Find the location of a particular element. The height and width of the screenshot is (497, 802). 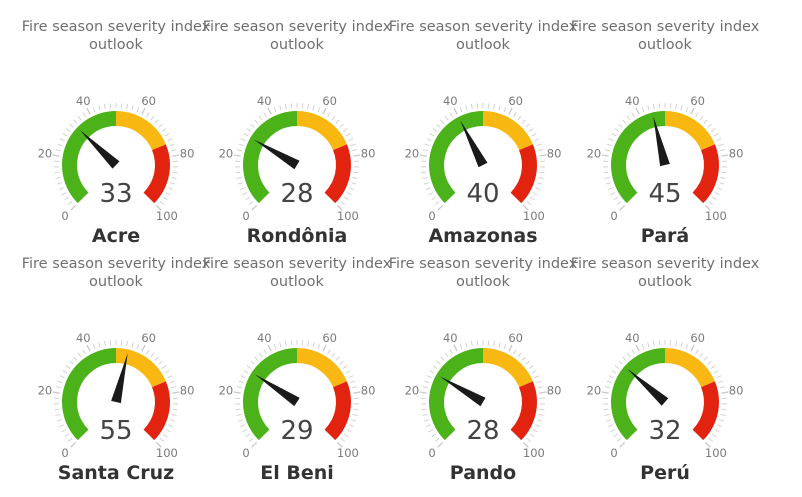

gauge-dial: 0 20 40 60 80 100 is located at coordinates (483, 395).